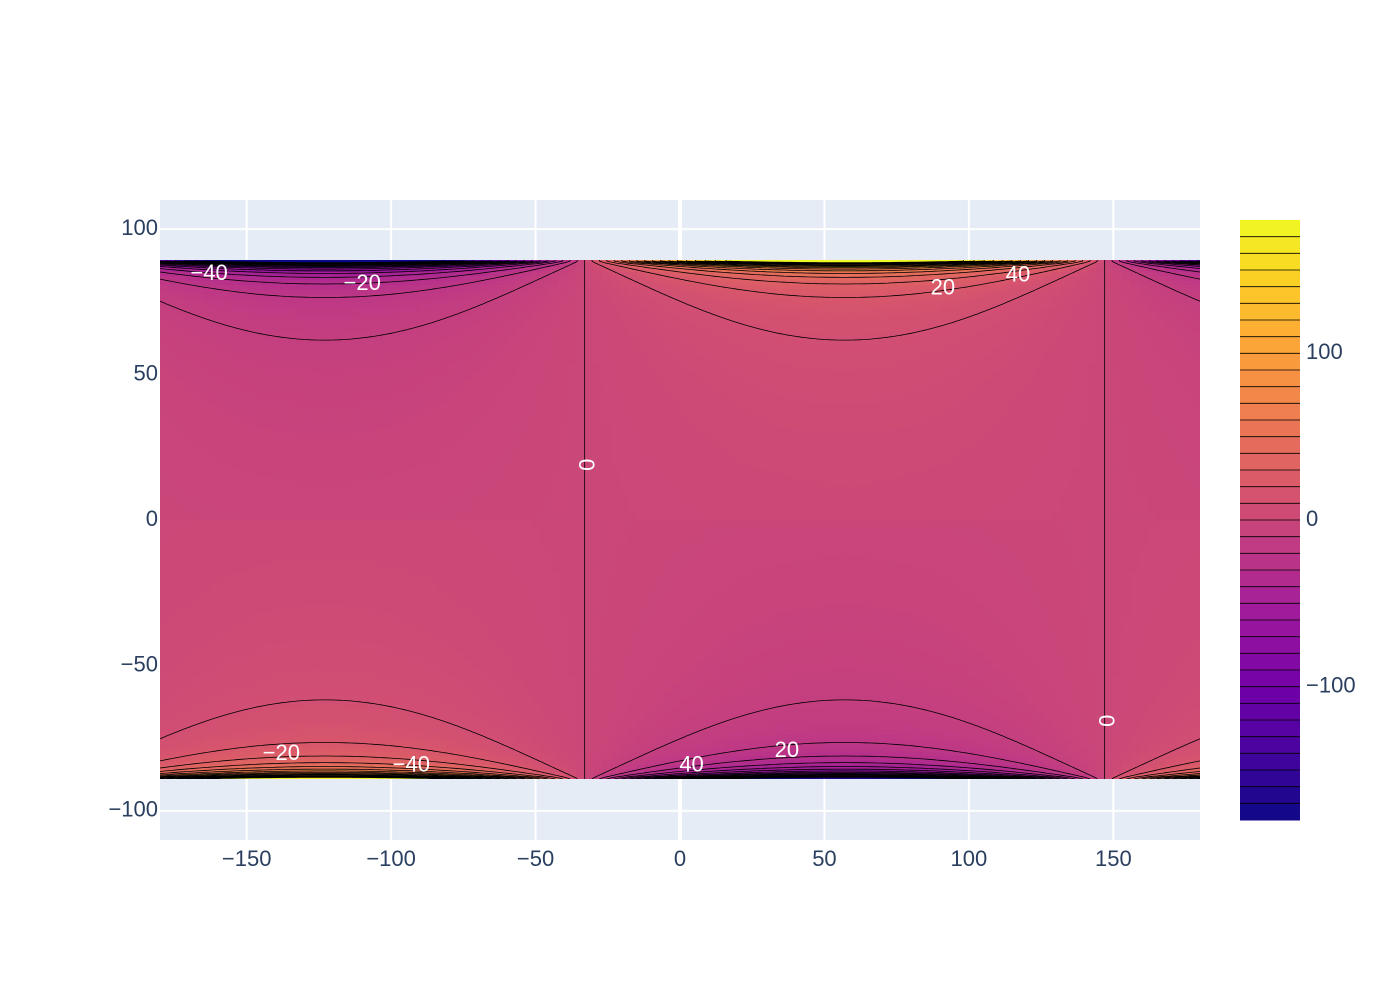  I want to click on x-axis-ticks: −150 −100 −50 0 50 100 150, so click(677, 858).